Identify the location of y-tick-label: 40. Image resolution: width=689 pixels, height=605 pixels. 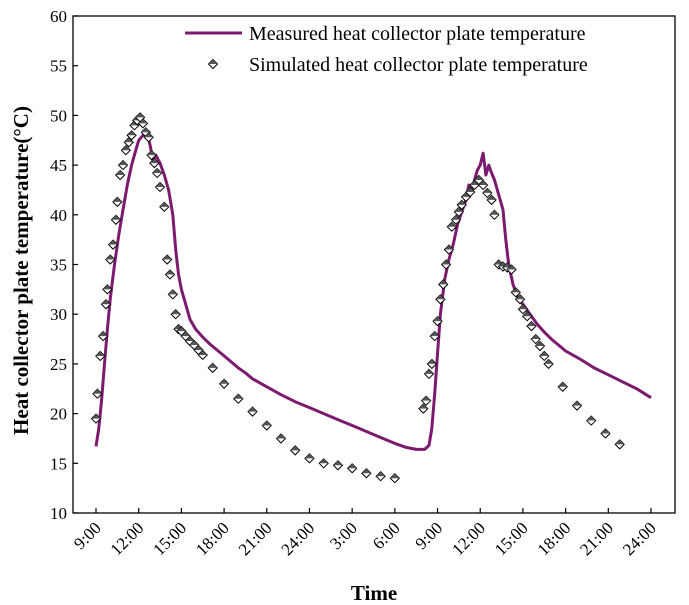
(58, 215).